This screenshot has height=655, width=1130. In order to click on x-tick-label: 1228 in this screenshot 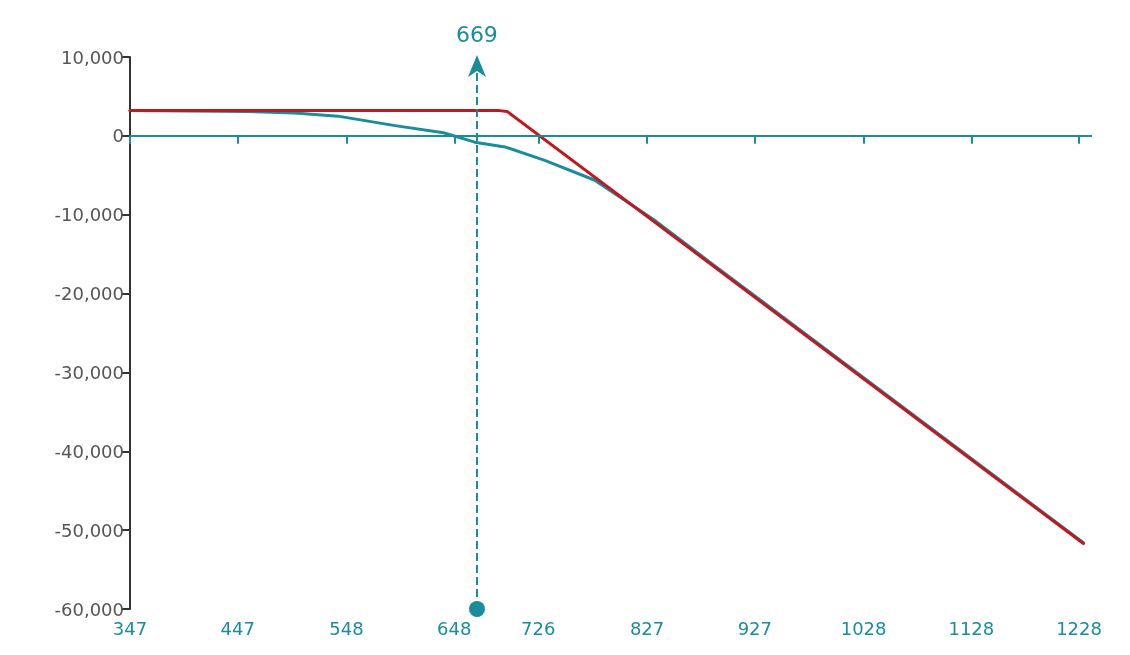, I will do `click(1079, 628)`.